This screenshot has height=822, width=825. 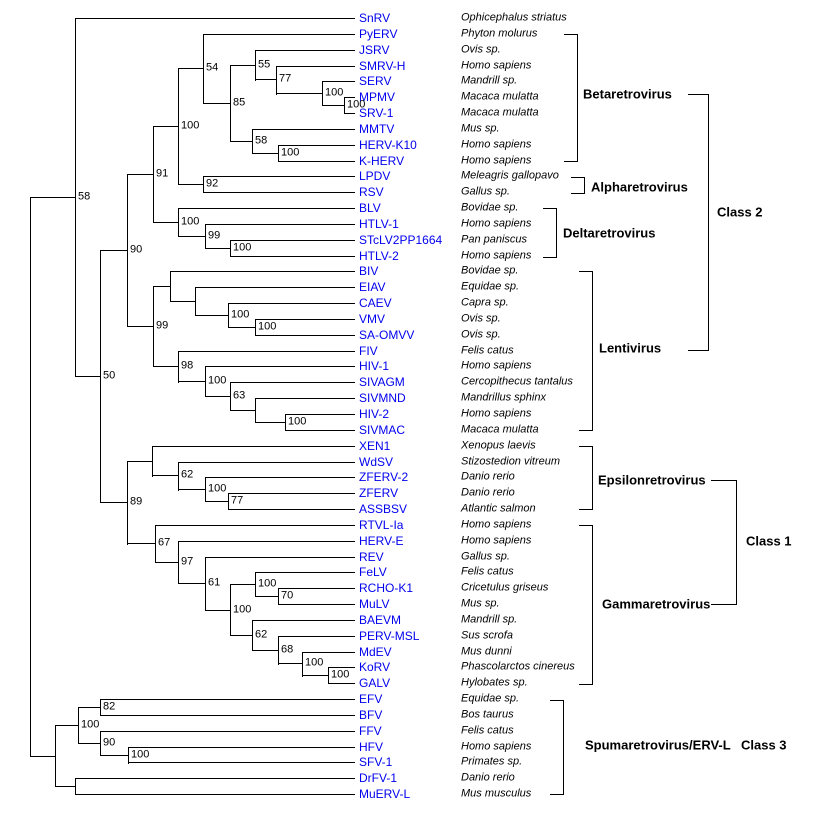 What do you see at coordinates (375, 667) in the screenshot?
I see `taxon-label: KoRV` at bounding box center [375, 667].